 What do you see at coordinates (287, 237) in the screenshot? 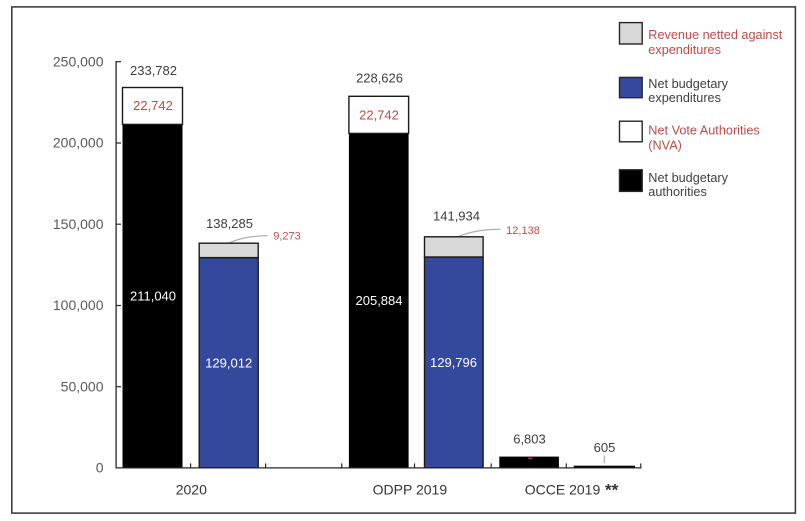
I see `svg-text: 9,273` at bounding box center [287, 237].